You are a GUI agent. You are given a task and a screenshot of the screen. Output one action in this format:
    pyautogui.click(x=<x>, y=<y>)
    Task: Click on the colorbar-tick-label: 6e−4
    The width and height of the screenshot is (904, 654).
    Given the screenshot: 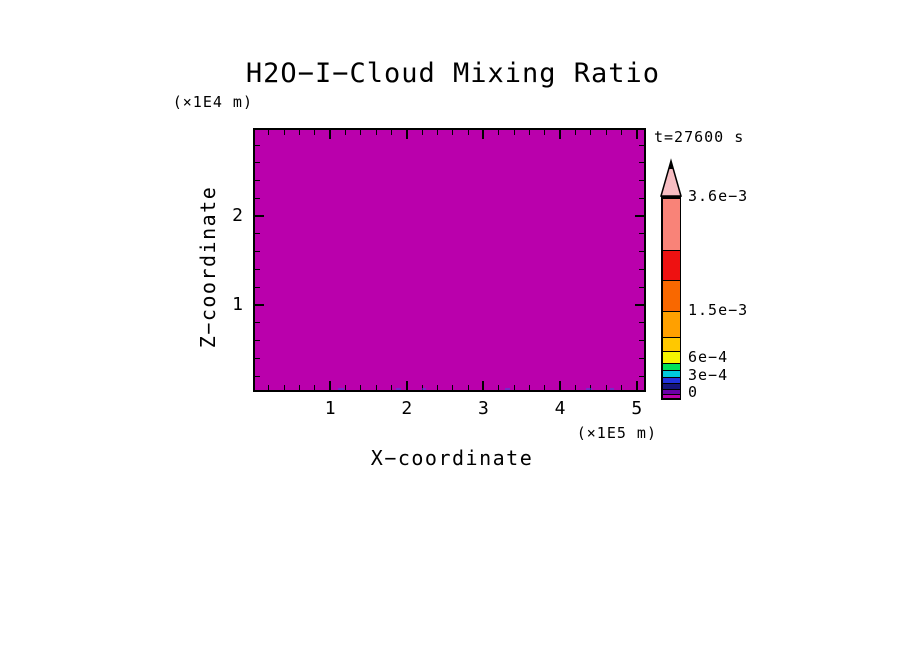 What is the action you would take?
    pyautogui.click(x=708, y=357)
    